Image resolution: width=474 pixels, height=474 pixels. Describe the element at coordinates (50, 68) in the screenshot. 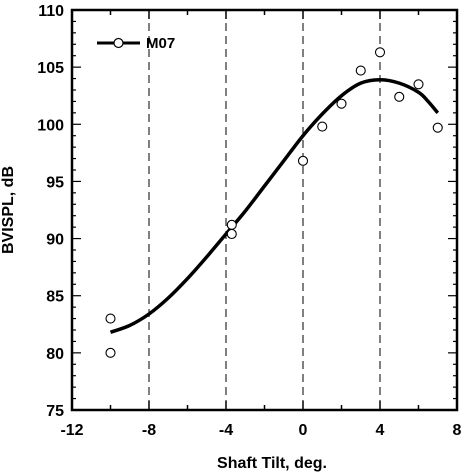

I see `y-tick-label: 105` at that location.